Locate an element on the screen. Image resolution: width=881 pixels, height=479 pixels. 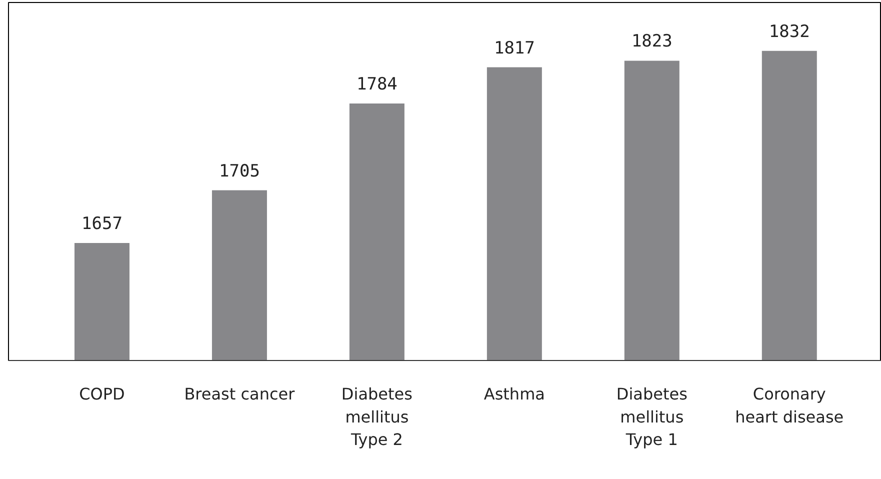
data-label: 1657 is located at coordinates (102, 224).